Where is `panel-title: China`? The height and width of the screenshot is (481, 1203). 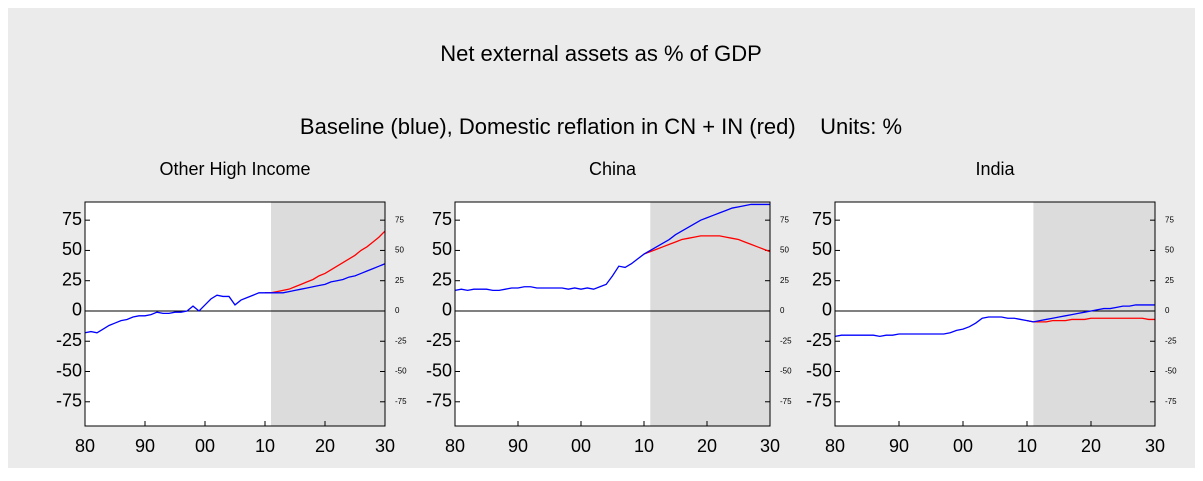
panel-title: China is located at coordinates (613, 169).